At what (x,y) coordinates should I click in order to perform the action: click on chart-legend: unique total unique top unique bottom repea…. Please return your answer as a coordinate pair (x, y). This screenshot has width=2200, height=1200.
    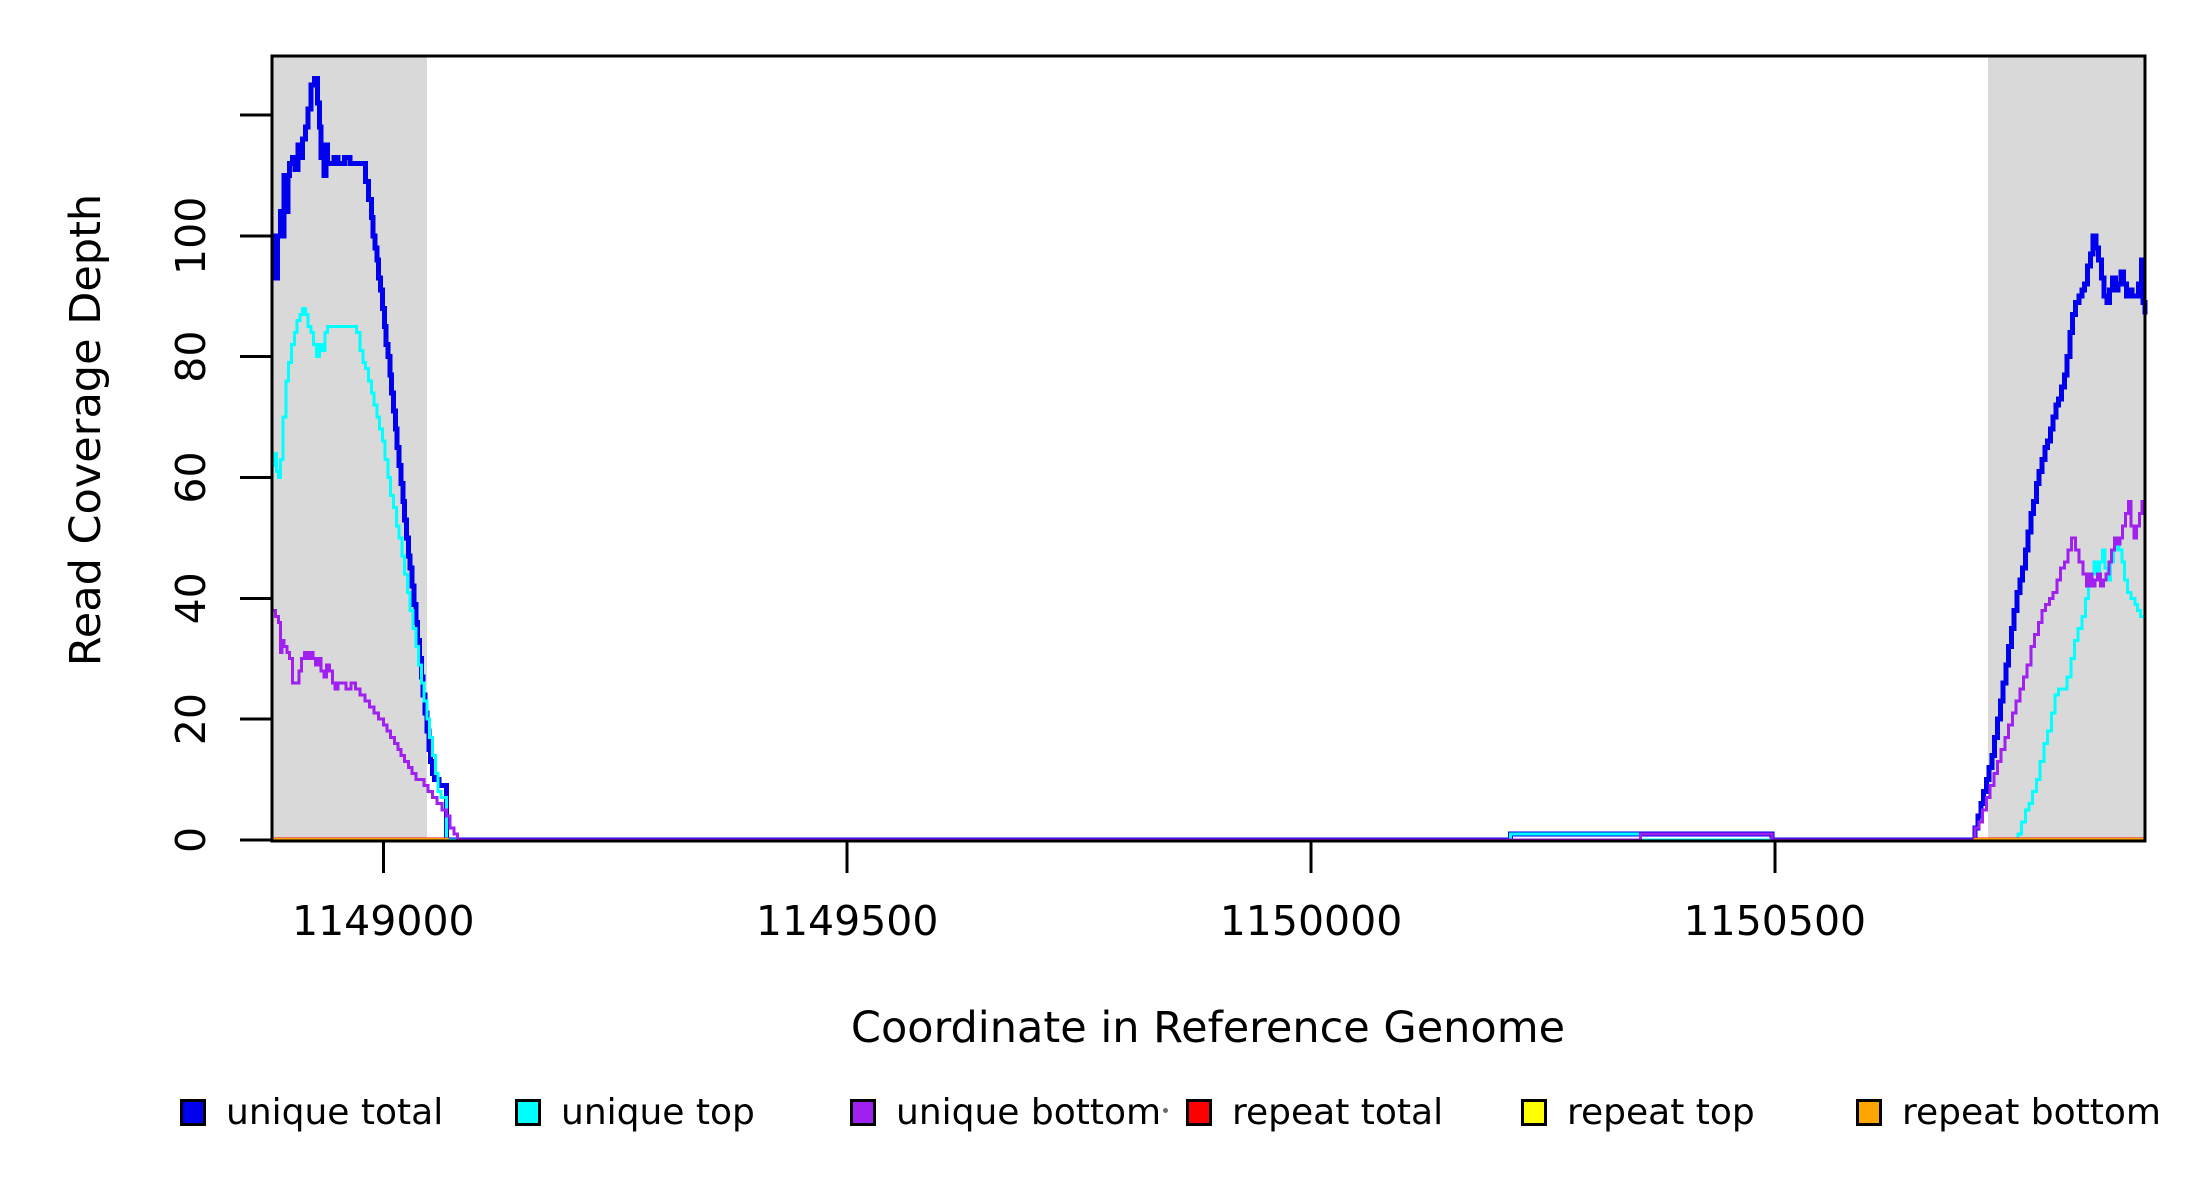
    Looking at the image, I should click on (1100, 1116).